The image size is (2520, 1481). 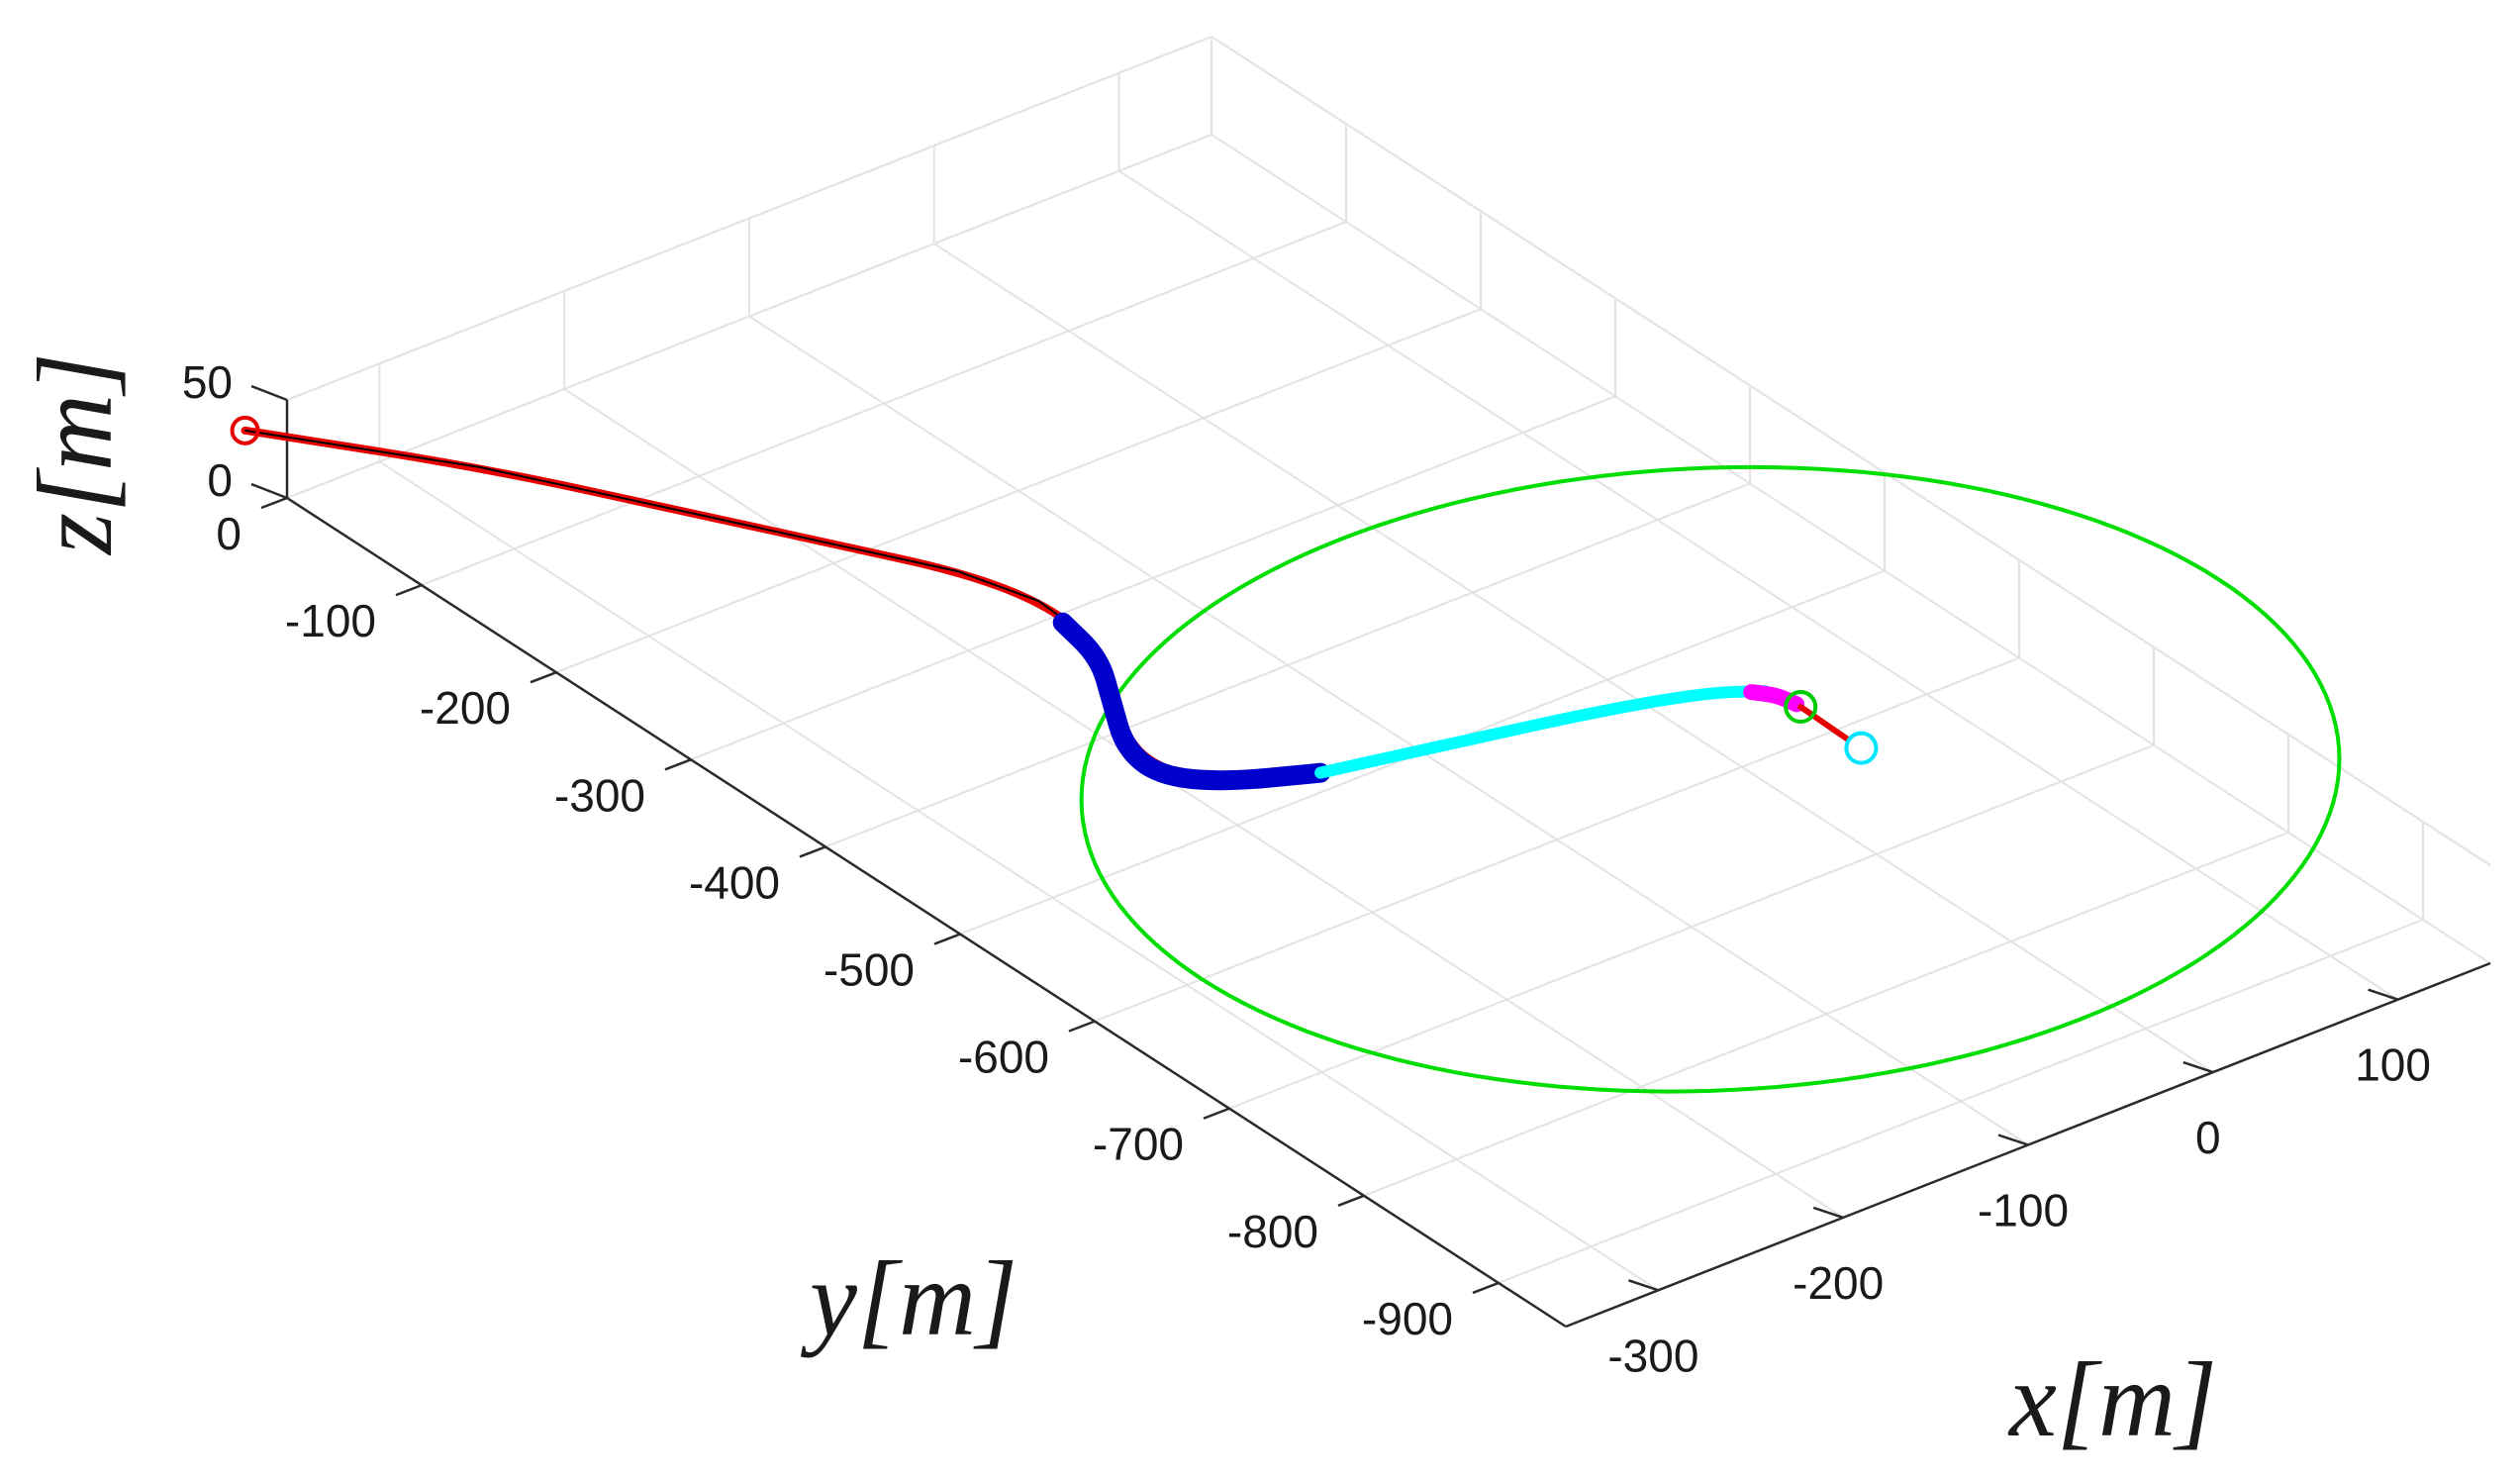 I want to click on y-tick-label: -100, so click(x=330, y=621).